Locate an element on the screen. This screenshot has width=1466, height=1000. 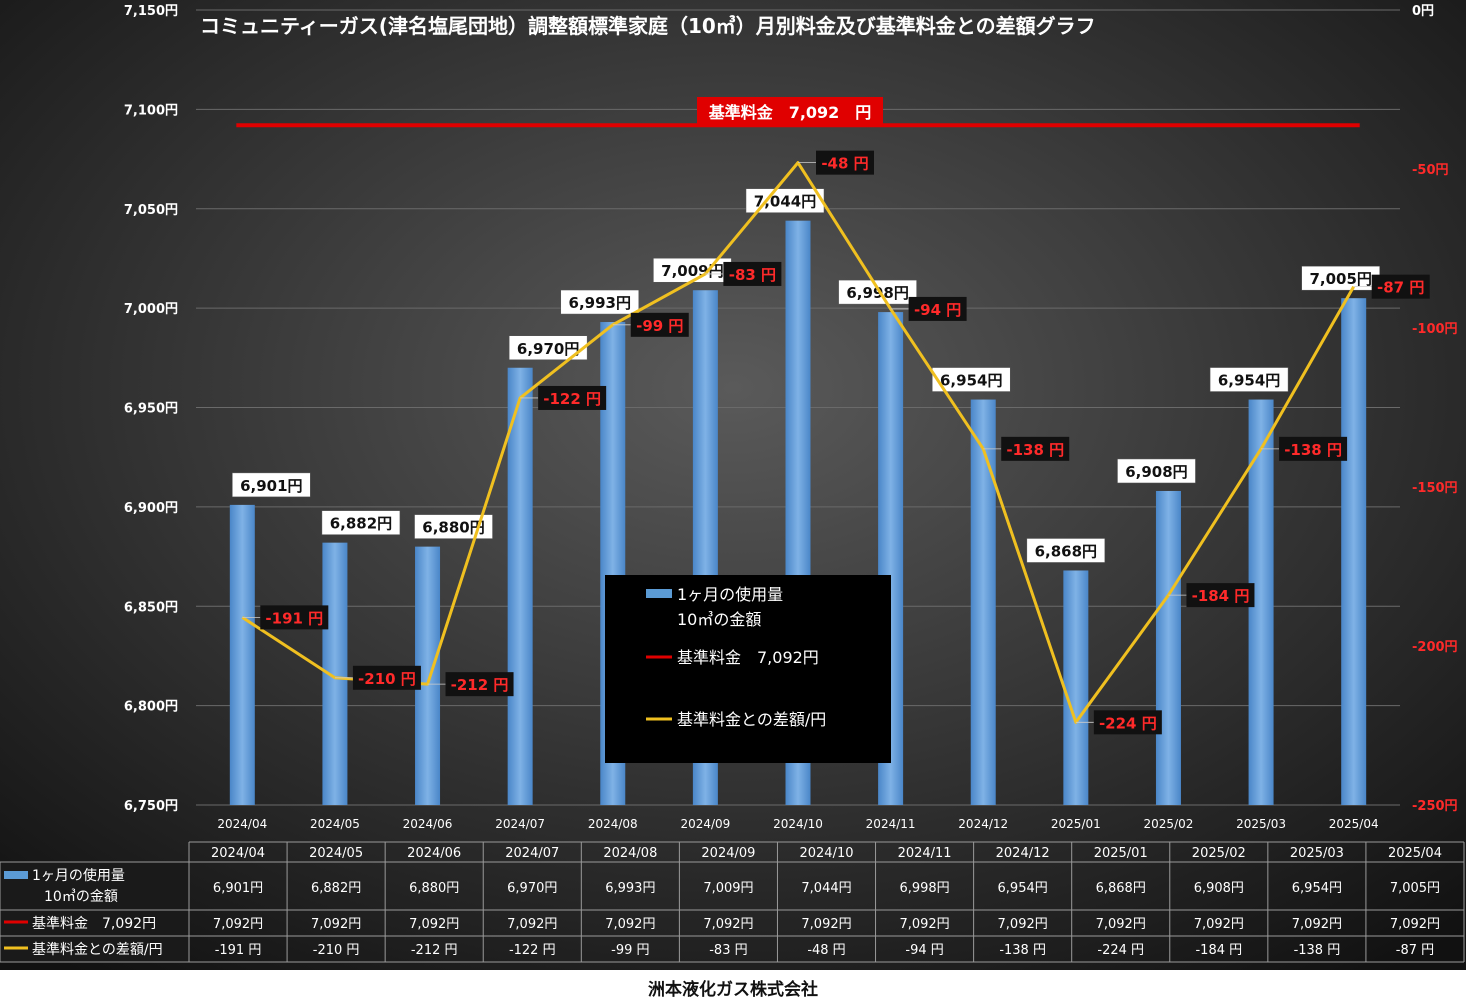
table-header-cell: 2025/02 is located at coordinates (1219, 853).